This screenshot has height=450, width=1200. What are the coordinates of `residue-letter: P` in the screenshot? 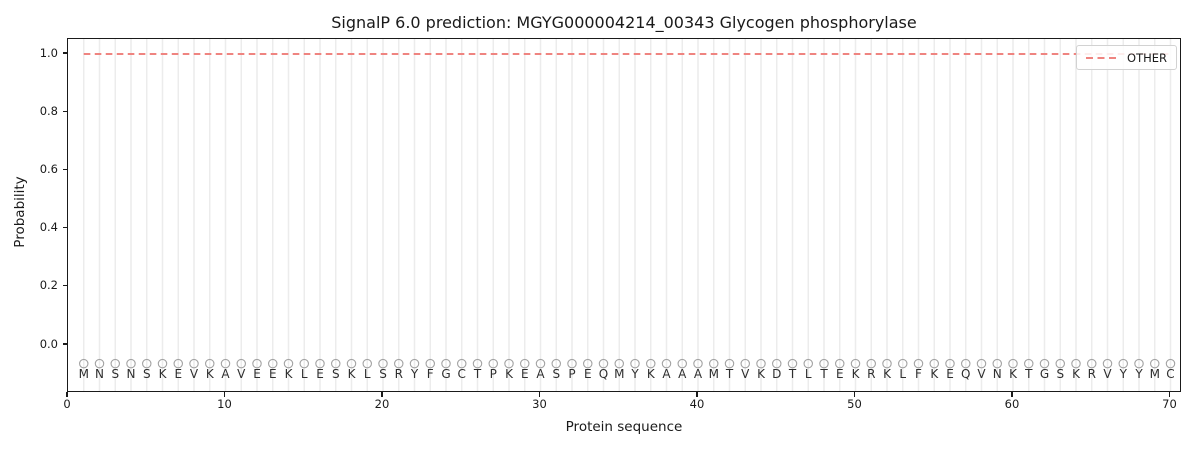 It's located at (572, 374).